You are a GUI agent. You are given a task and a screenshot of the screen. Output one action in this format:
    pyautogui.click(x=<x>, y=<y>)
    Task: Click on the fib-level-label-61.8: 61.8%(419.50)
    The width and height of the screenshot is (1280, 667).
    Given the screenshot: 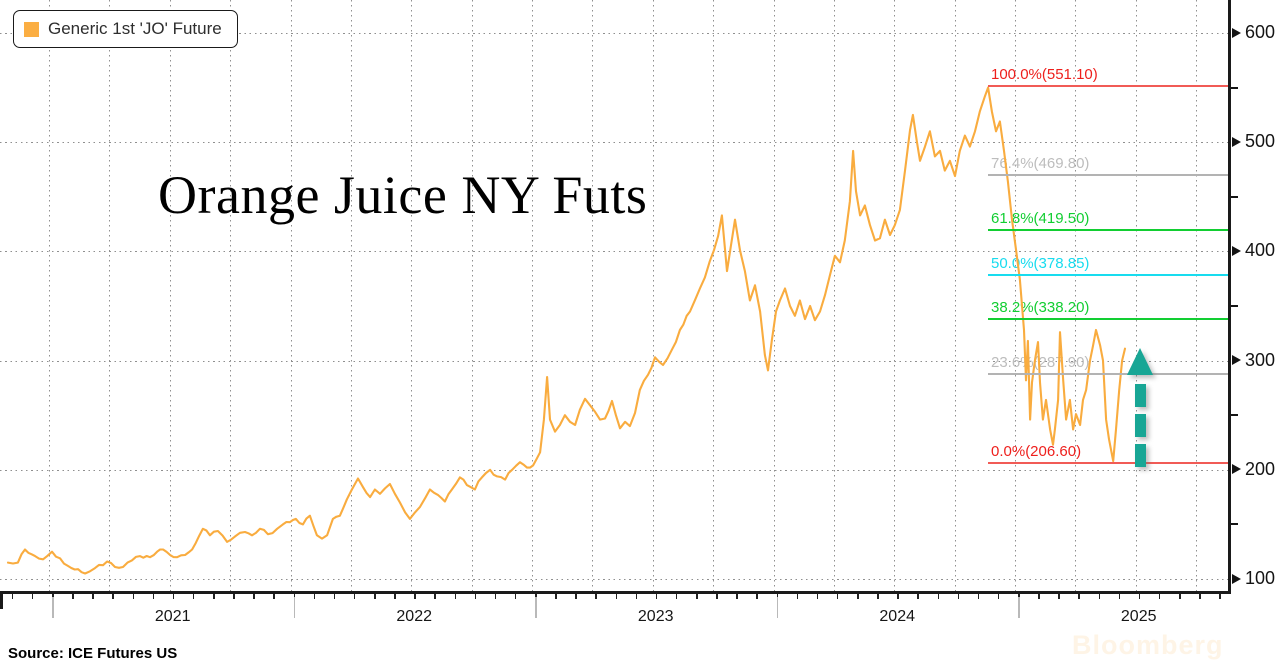 What is the action you would take?
    pyautogui.click(x=1040, y=219)
    